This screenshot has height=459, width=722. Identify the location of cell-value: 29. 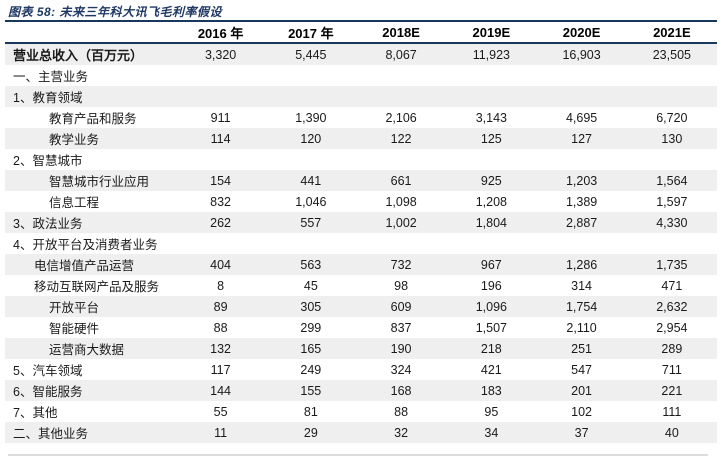
(310, 432).